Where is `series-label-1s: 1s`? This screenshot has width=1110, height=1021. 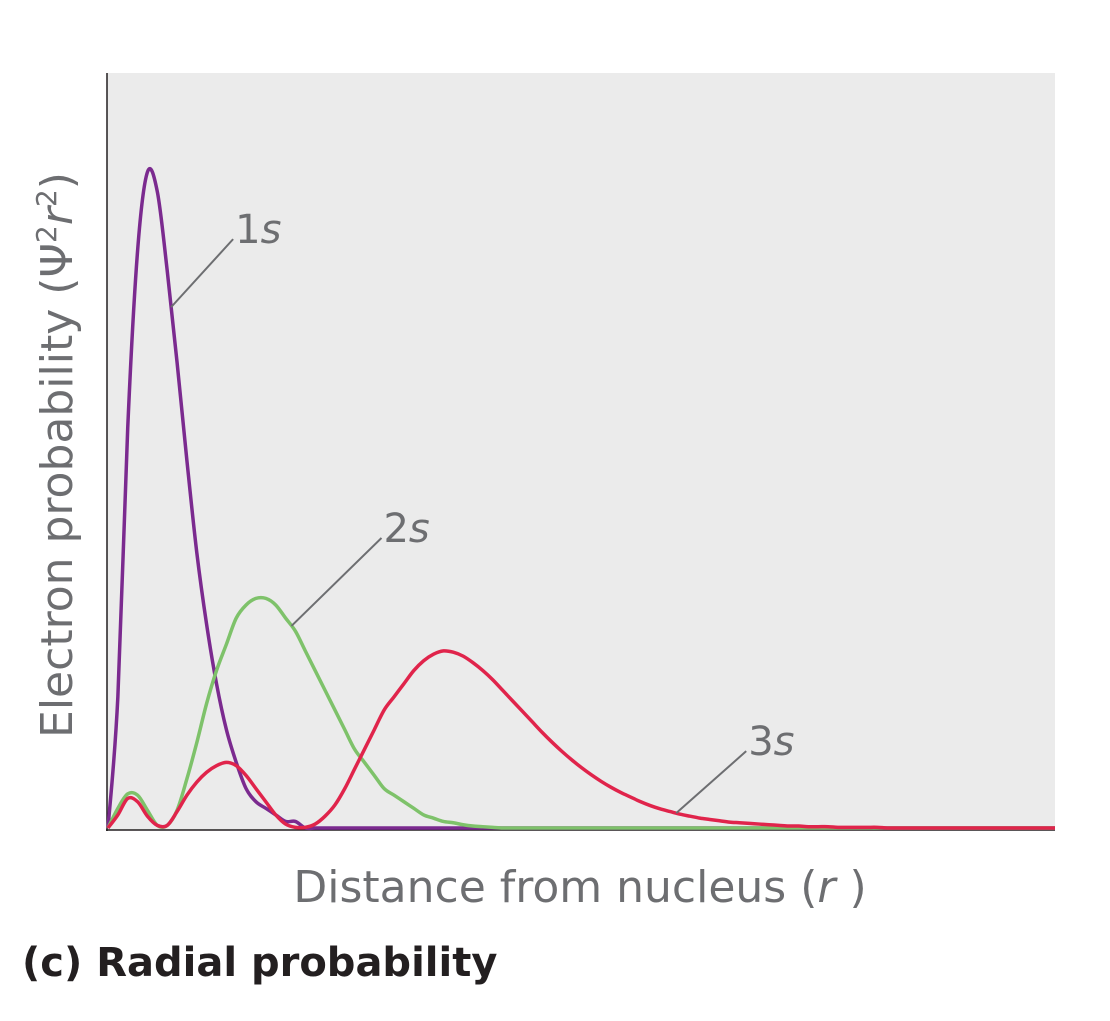
series-label-1s: 1s is located at coordinates (258, 230).